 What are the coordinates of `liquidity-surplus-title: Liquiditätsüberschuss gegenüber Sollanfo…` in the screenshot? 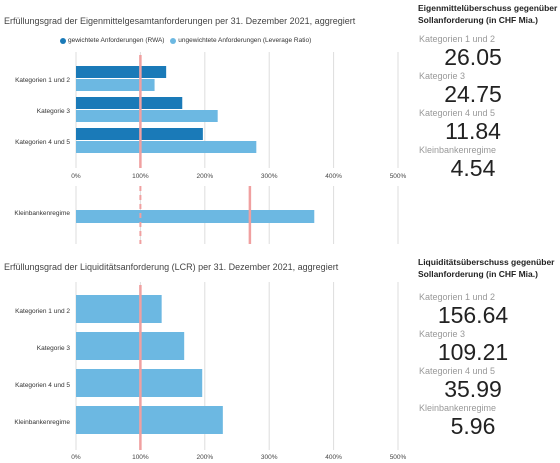 It's located at (486, 268).